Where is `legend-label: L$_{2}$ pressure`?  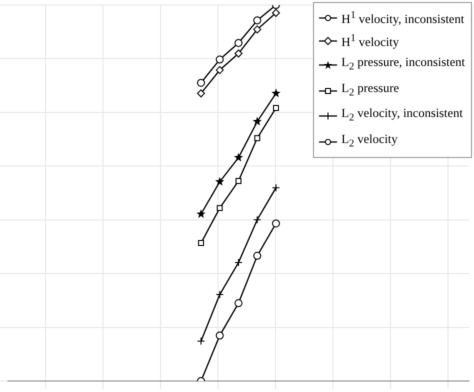 legend-label: L$_{2}$ pressure is located at coordinates (370, 90).